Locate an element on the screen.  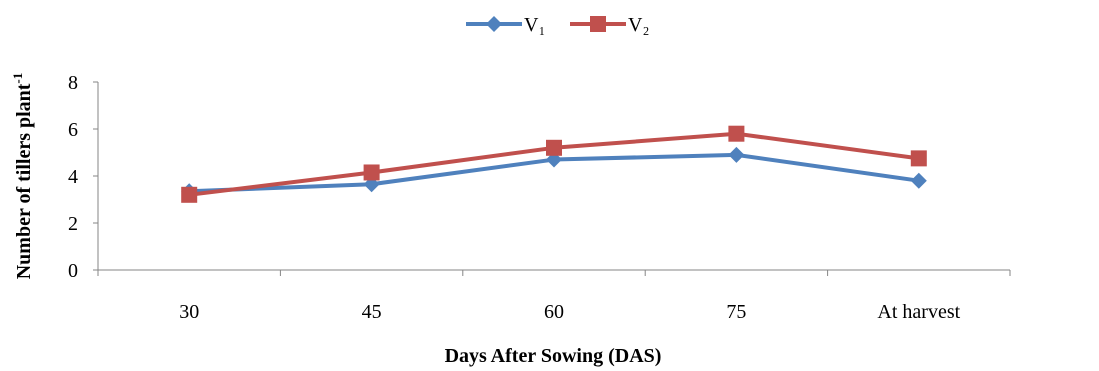
legend: V₁ V₂ is located at coordinates (557, 25).